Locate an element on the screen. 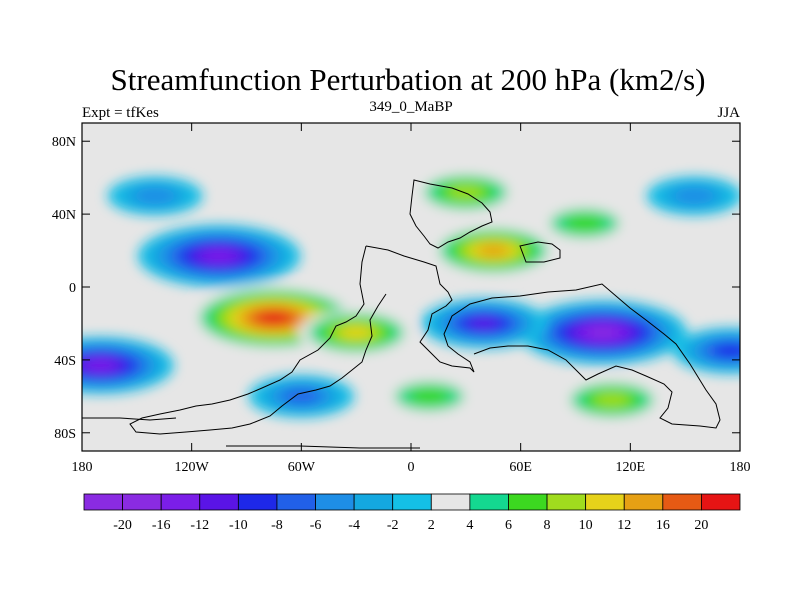 The height and width of the screenshot is (600, 800). colorbar-label: 12 is located at coordinates (624, 525).